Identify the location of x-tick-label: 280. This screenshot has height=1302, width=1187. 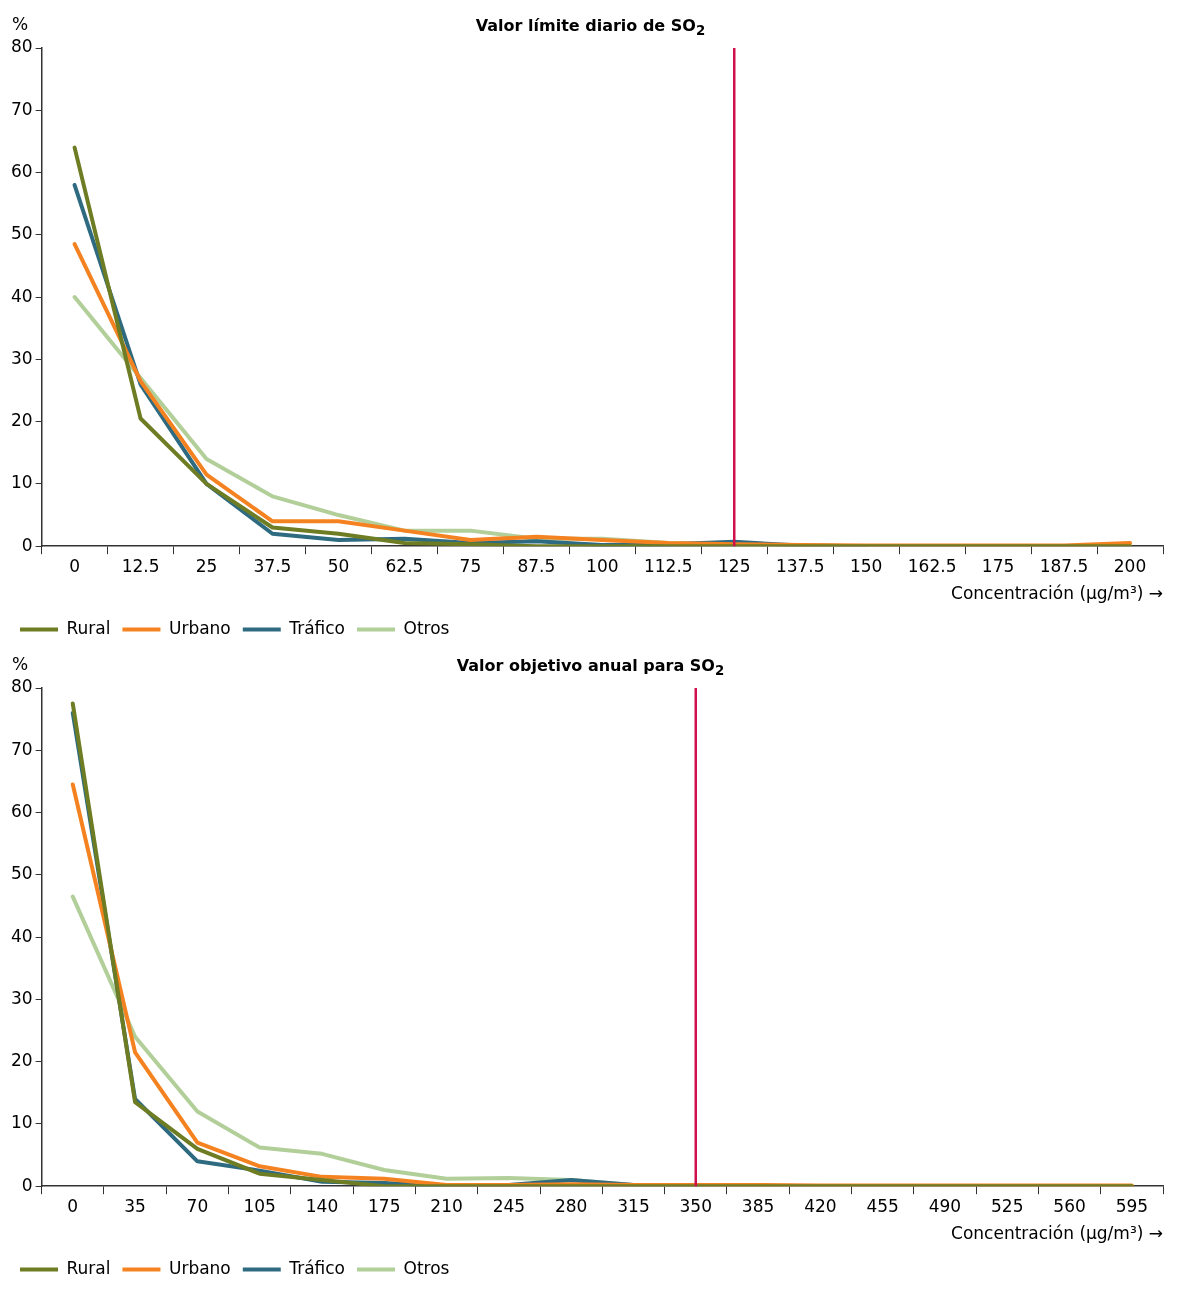
(571, 1205).